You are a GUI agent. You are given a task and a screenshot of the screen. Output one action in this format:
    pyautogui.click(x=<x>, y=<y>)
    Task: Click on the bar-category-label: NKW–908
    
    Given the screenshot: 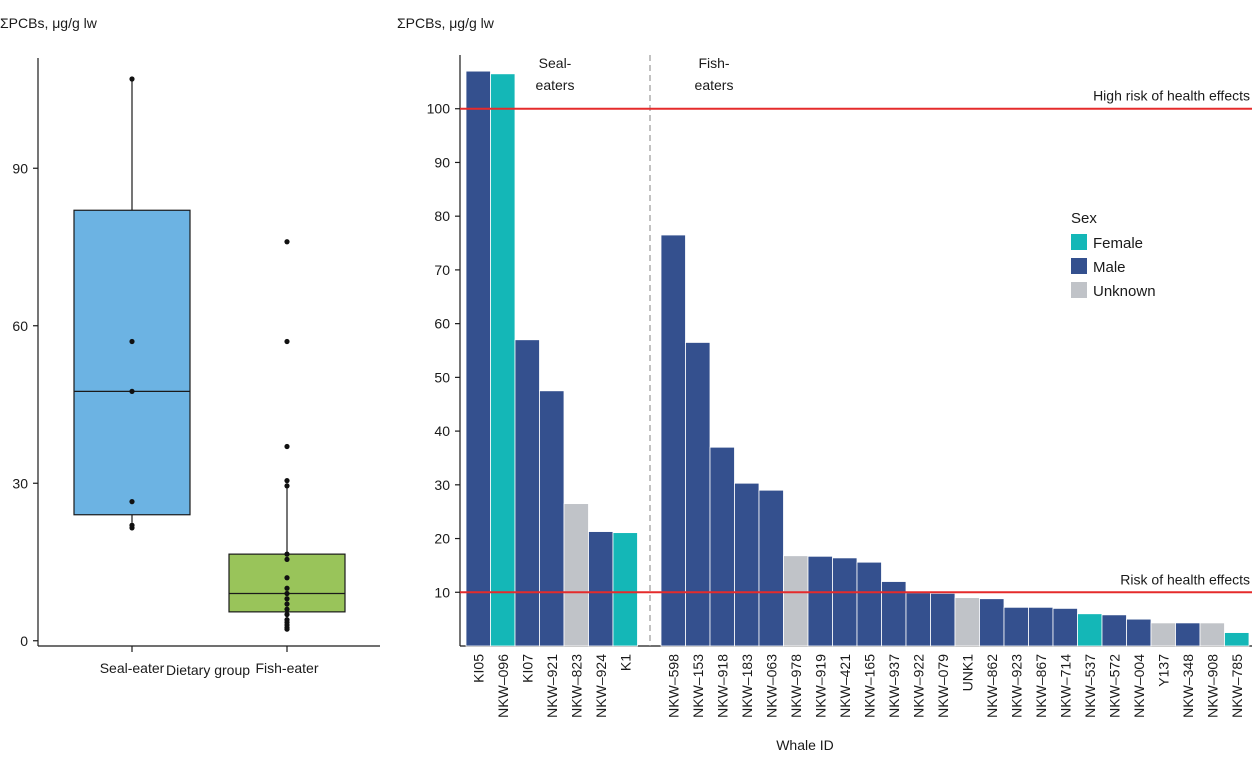 What is the action you would take?
    pyautogui.click(x=1212, y=686)
    